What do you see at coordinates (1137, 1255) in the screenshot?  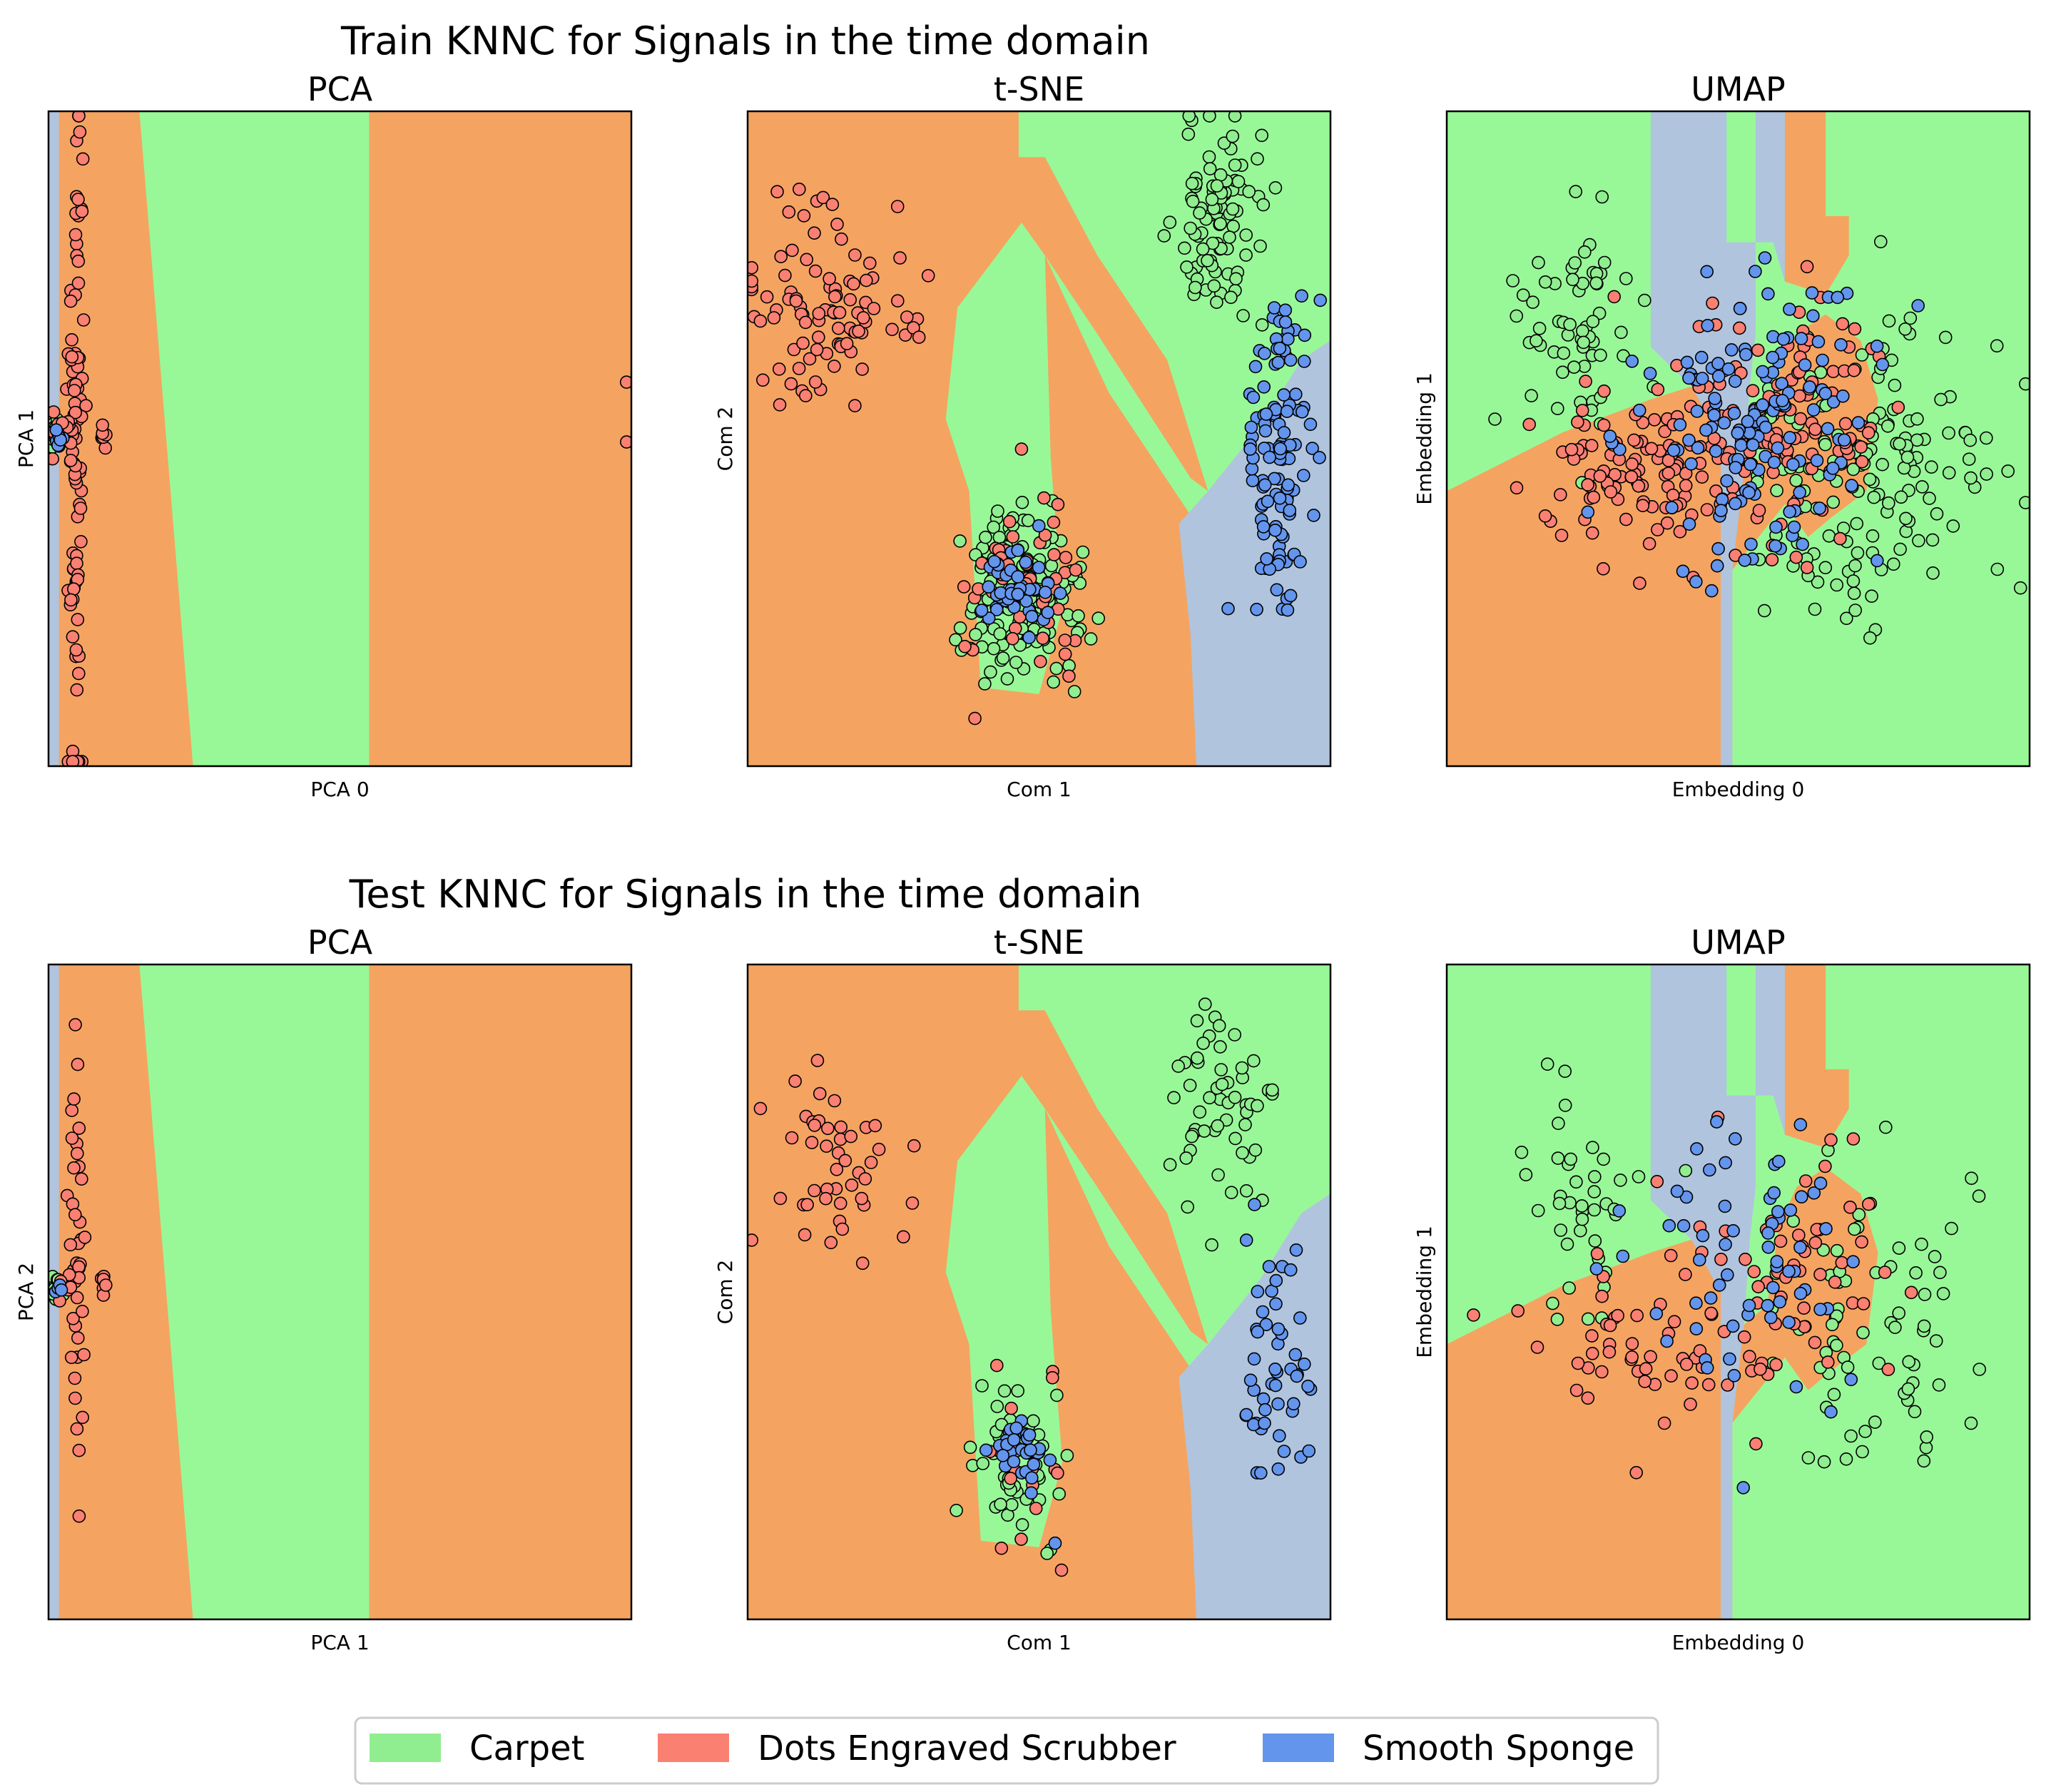 I see `region-carpet` at bounding box center [1137, 1255].